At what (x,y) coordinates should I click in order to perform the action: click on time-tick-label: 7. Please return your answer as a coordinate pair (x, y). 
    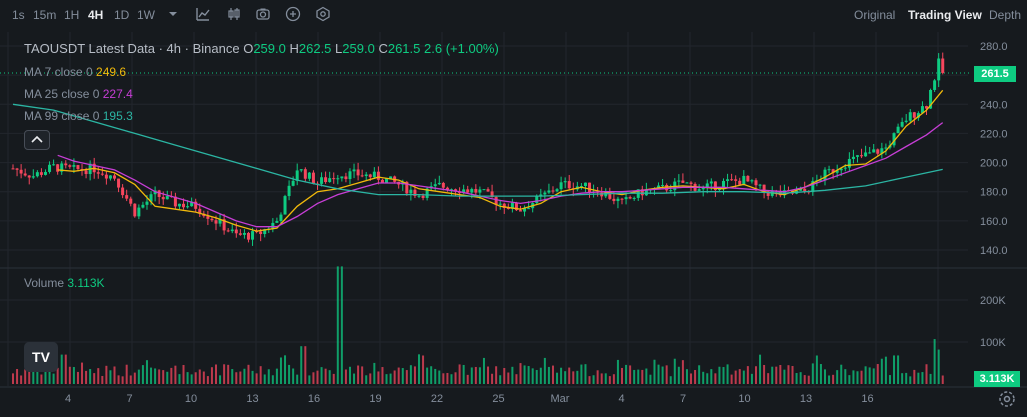
    Looking at the image, I should click on (683, 399).